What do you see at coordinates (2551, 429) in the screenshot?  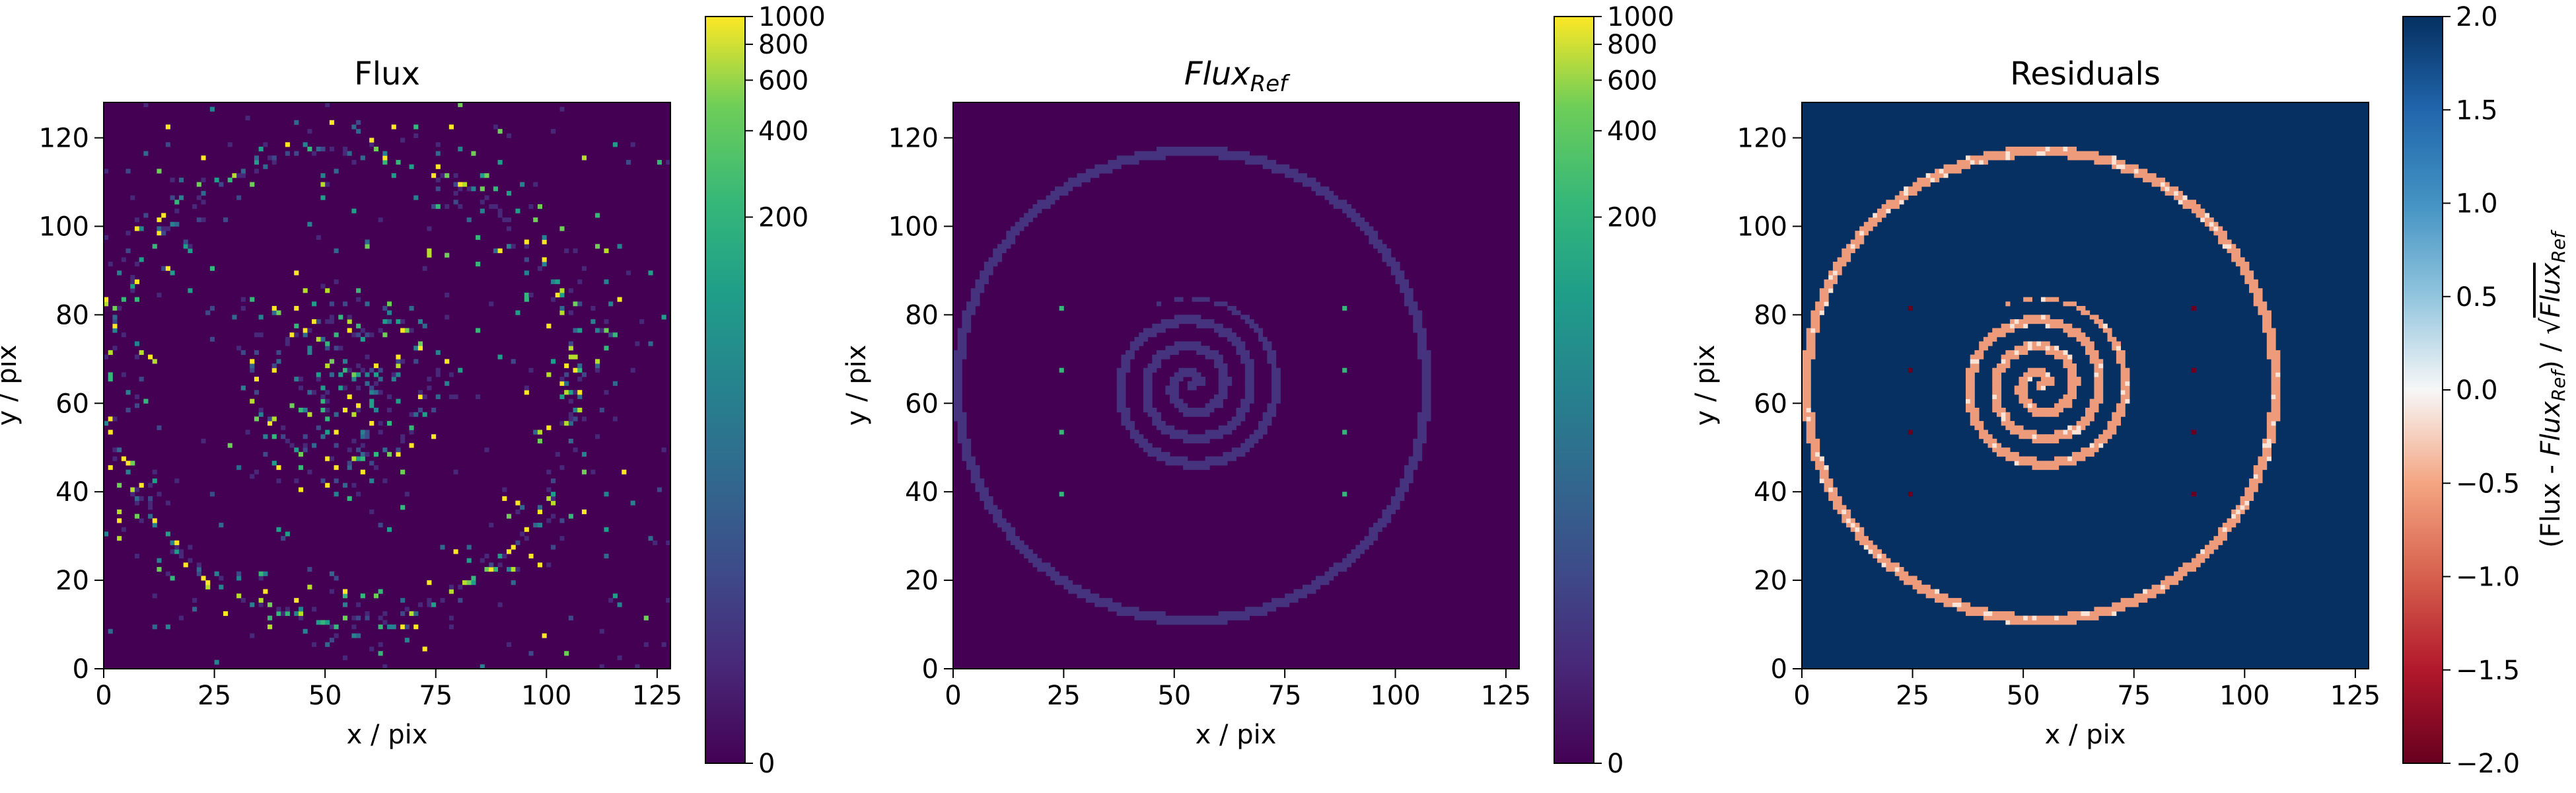 I see `cbar-label-flux: Flux` at bounding box center [2551, 429].